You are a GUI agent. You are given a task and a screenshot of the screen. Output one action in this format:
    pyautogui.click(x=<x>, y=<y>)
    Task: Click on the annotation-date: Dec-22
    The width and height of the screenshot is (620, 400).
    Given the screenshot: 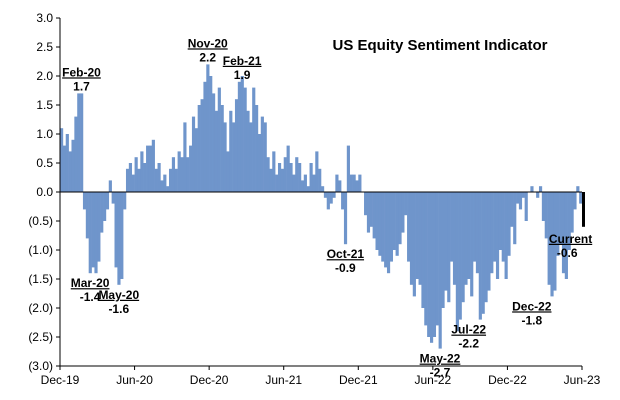 What is the action you would take?
    pyautogui.click(x=532, y=306)
    